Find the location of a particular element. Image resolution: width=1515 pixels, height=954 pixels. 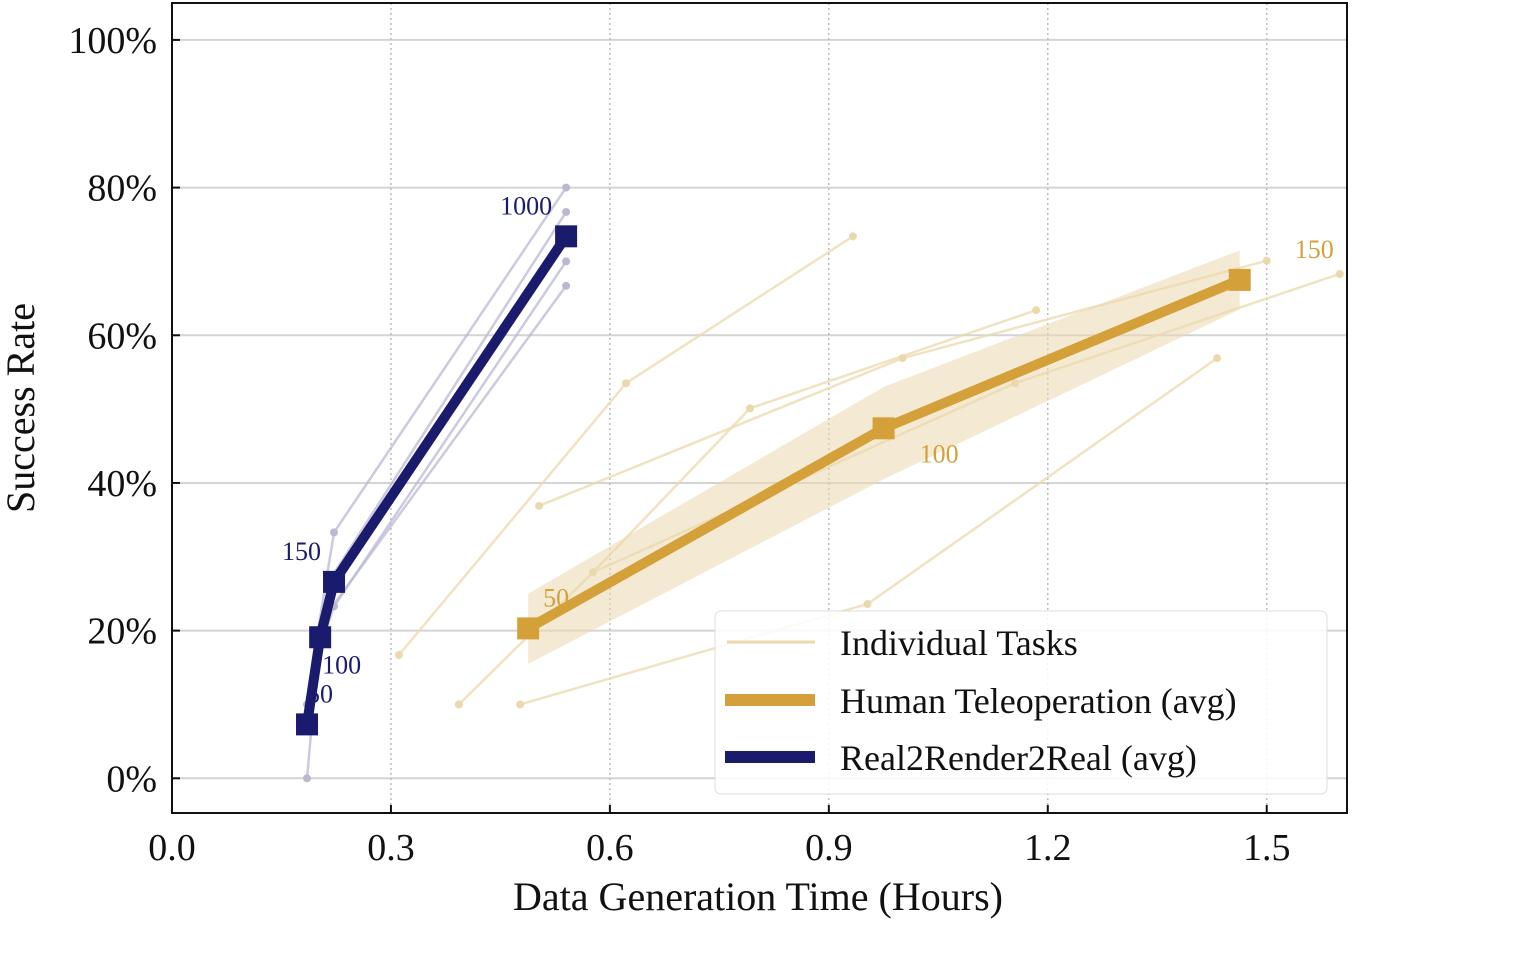

x-tick-label: 1.2 is located at coordinates (1048, 848).